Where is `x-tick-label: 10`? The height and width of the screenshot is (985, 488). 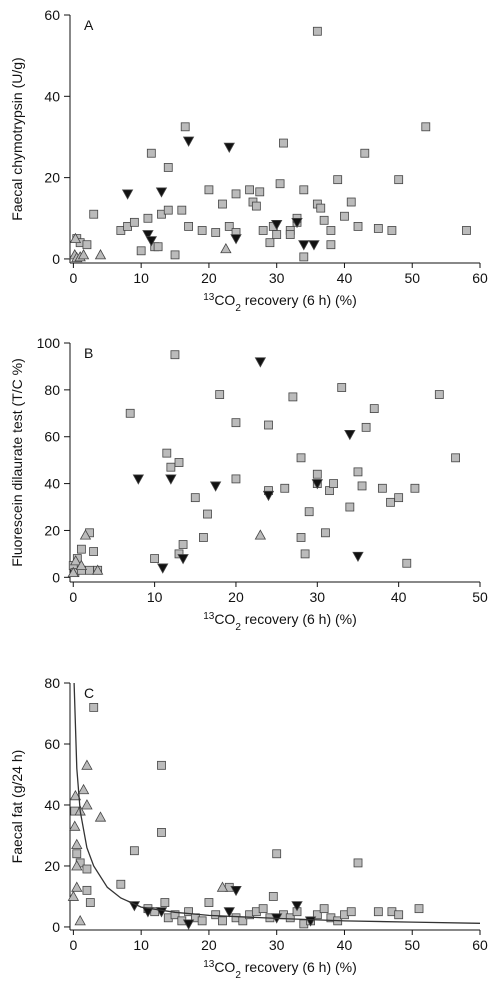 x-tick-label: 10 is located at coordinates (141, 278).